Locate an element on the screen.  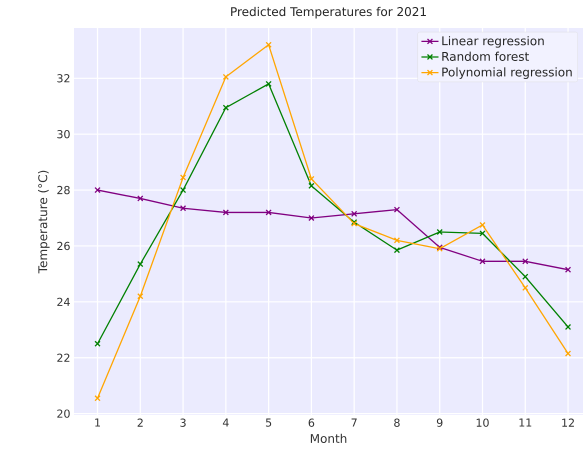
y-axis-title: Temperature (°C) is located at coordinates (44, 222).